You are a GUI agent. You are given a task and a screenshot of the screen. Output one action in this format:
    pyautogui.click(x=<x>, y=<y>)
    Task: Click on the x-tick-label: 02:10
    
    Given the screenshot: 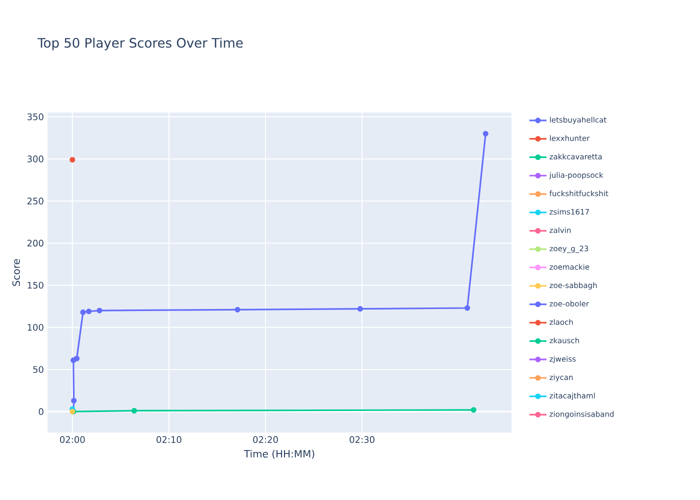 What is the action you would take?
    pyautogui.click(x=169, y=439)
    